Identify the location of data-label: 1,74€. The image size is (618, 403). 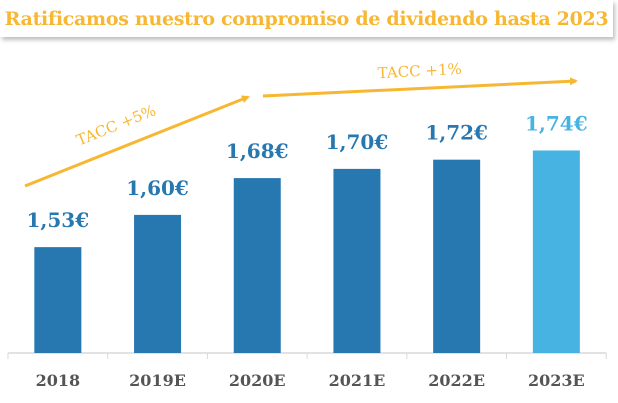
(556, 123).